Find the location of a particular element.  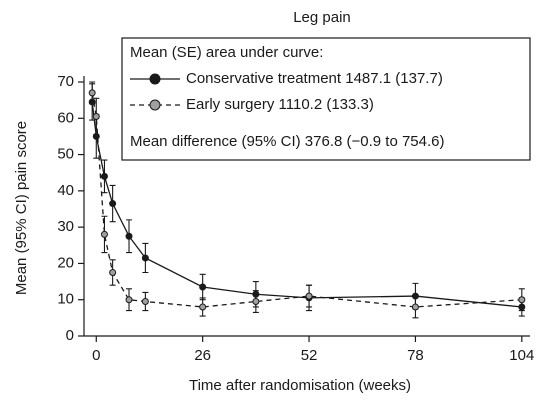

y-tick-label: 70 is located at coordinates (65, 81).